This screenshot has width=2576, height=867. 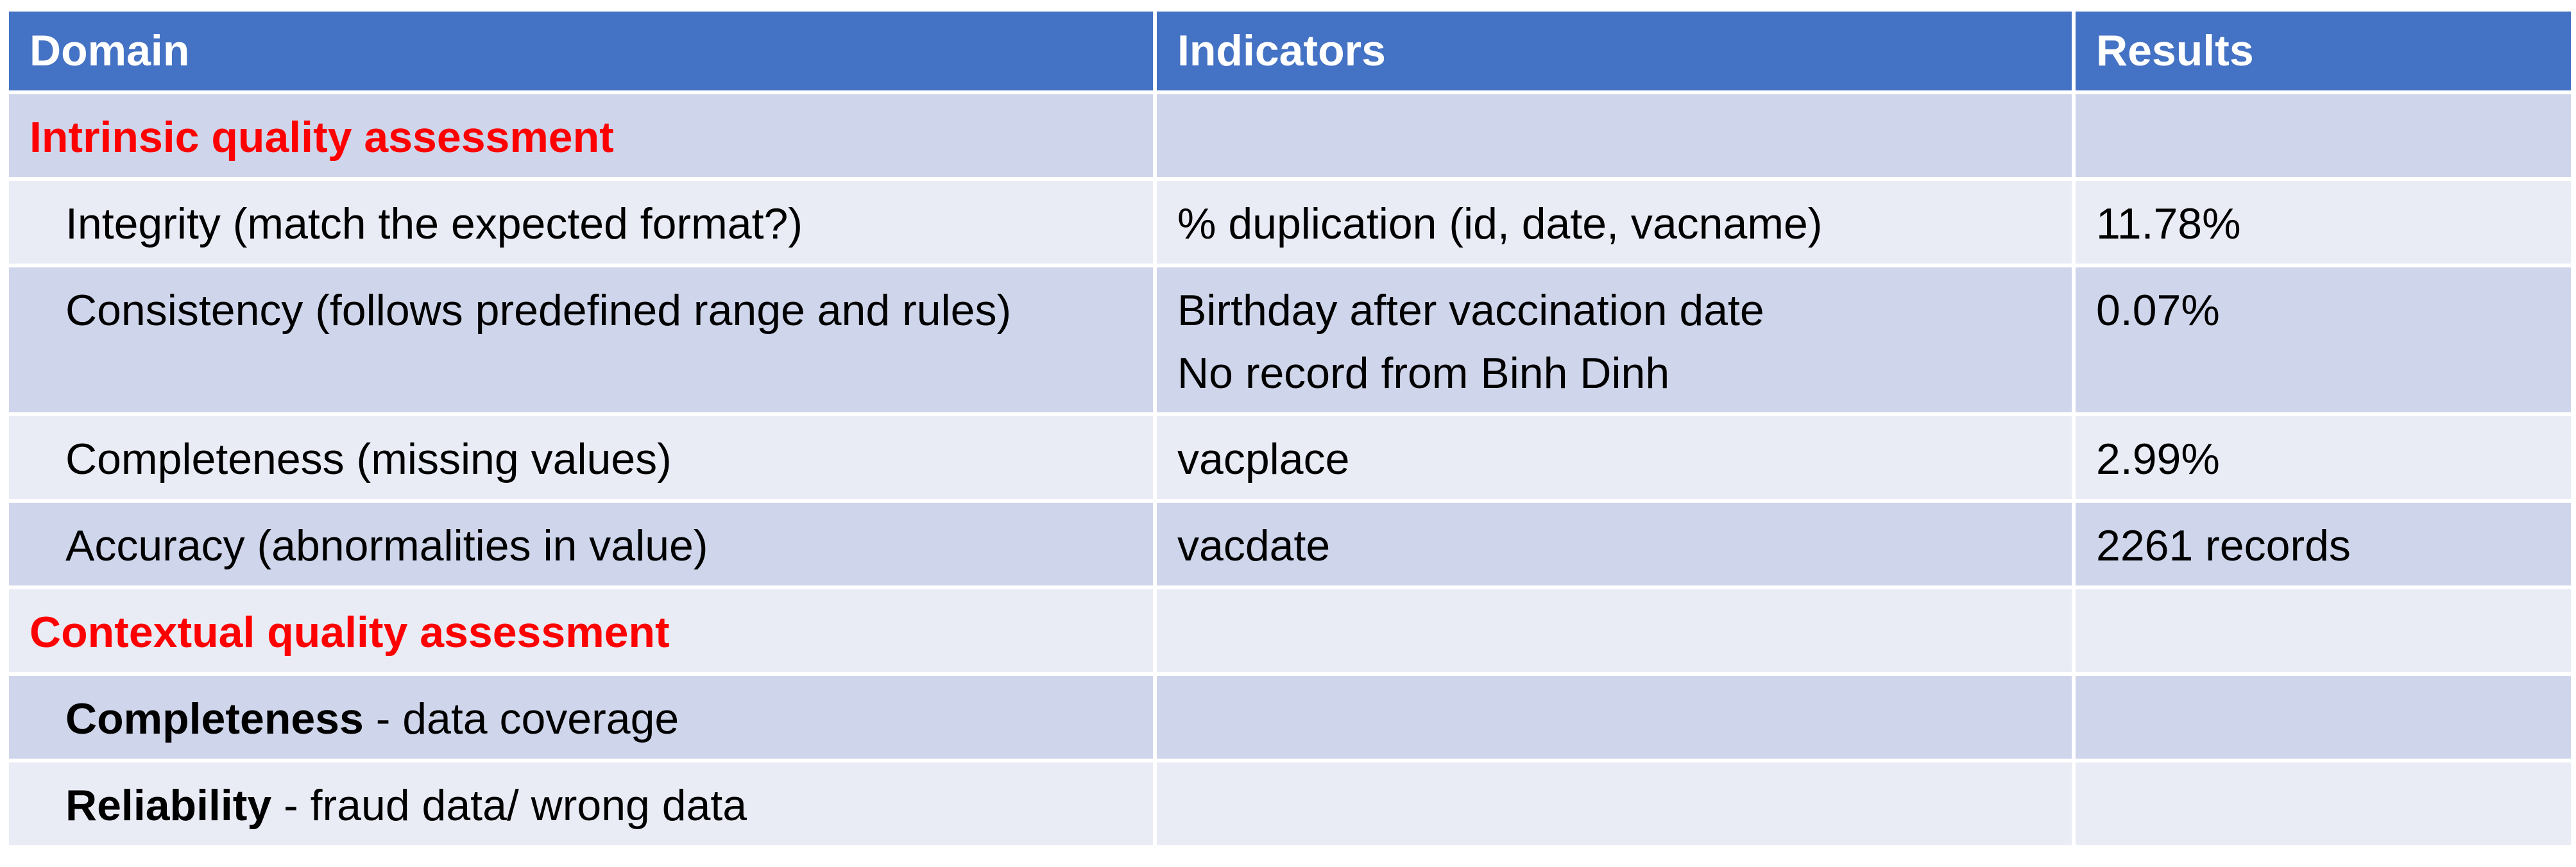 What do you see at coordinates (581, 543) in the screenshot?
I see `domain-accuracy: Accuracy (abnormalities in value)` at bounding box center [581, 543].